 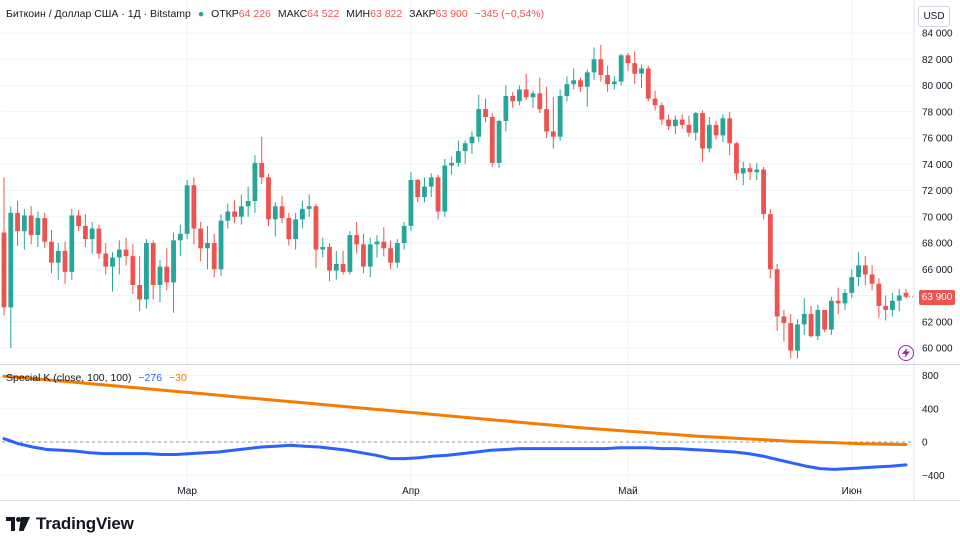 I want to click on price-tick-label: 72 000, so click(x=937, y=191).